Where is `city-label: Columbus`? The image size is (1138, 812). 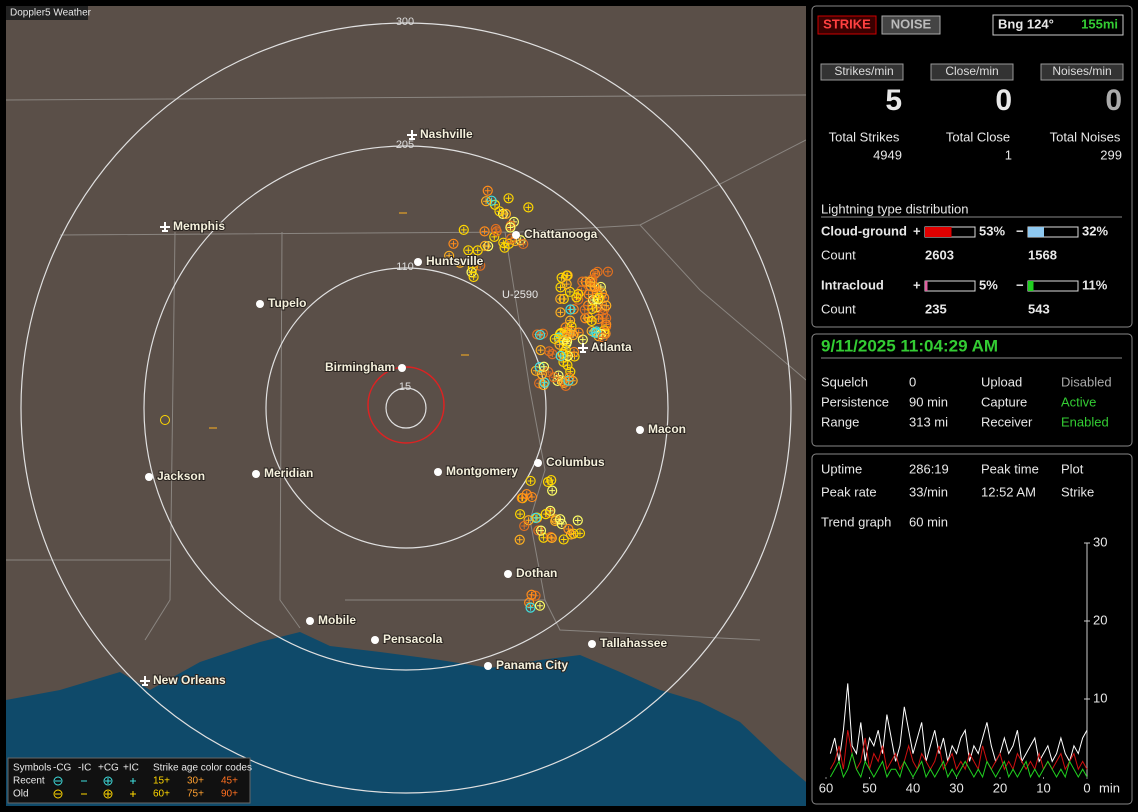 city-label: Columbus is located at coordinates (575, 462).